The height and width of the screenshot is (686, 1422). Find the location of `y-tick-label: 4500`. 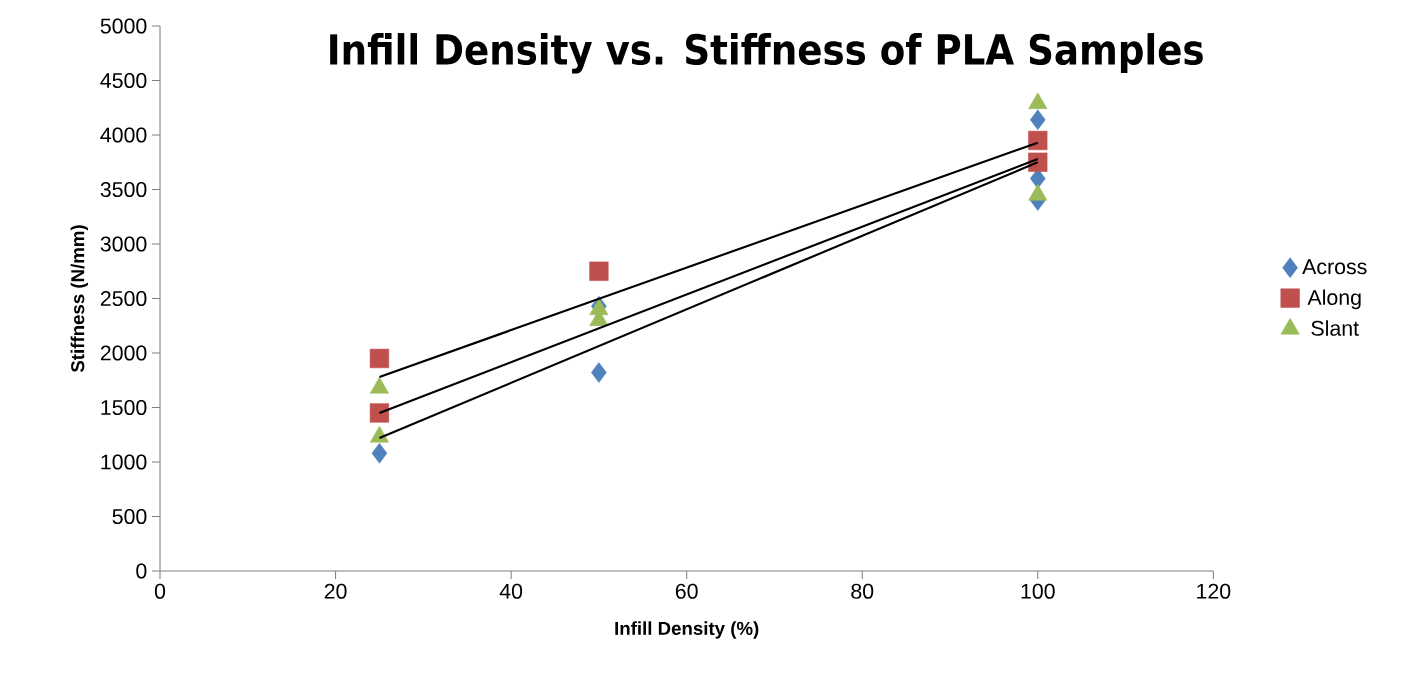

y-tick-label: 4500 is located at coordinates (123, 80).